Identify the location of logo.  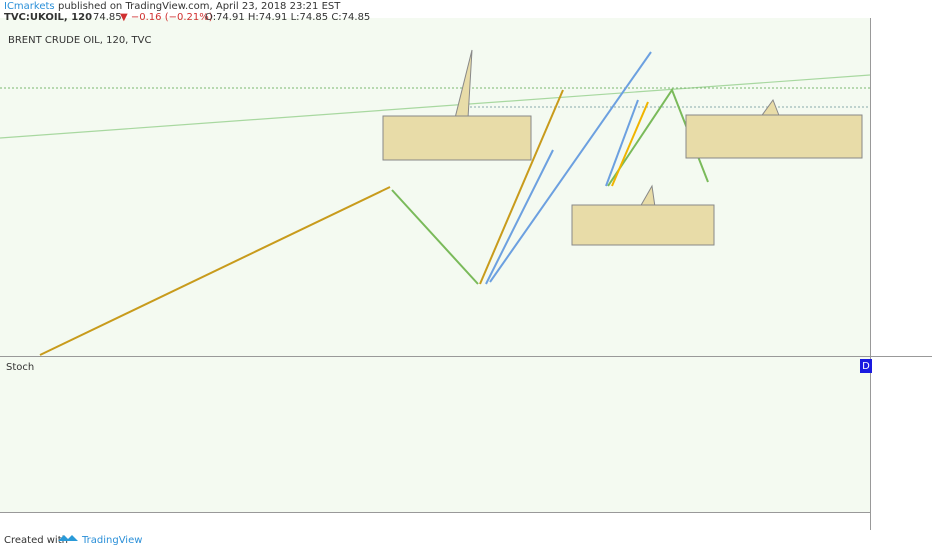
(68, 538).